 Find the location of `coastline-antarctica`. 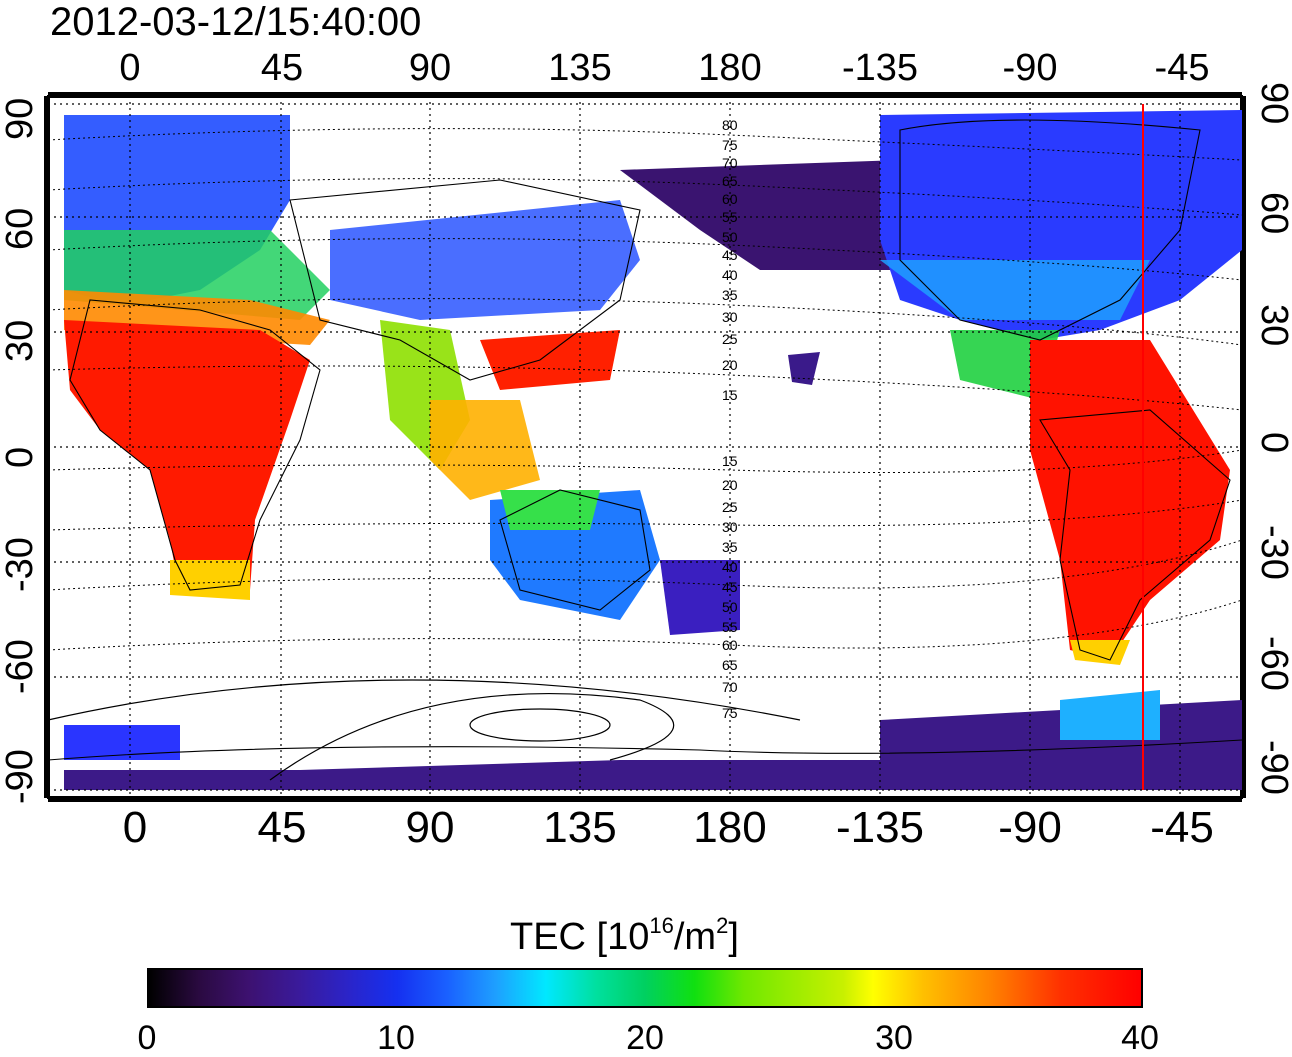

coastline-antarctica is located at coordinates (645, 750).